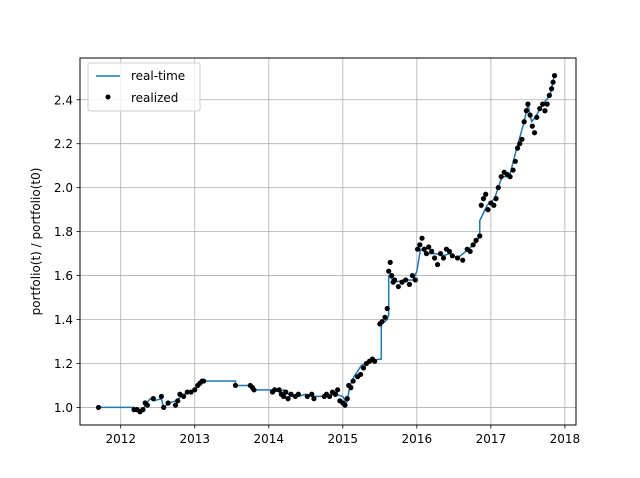 This screenshot has width=640, height=478. What do you see at coordinates (144, 87) in the screenshot?
I see `legend-box` at bounding box center [144, 87].